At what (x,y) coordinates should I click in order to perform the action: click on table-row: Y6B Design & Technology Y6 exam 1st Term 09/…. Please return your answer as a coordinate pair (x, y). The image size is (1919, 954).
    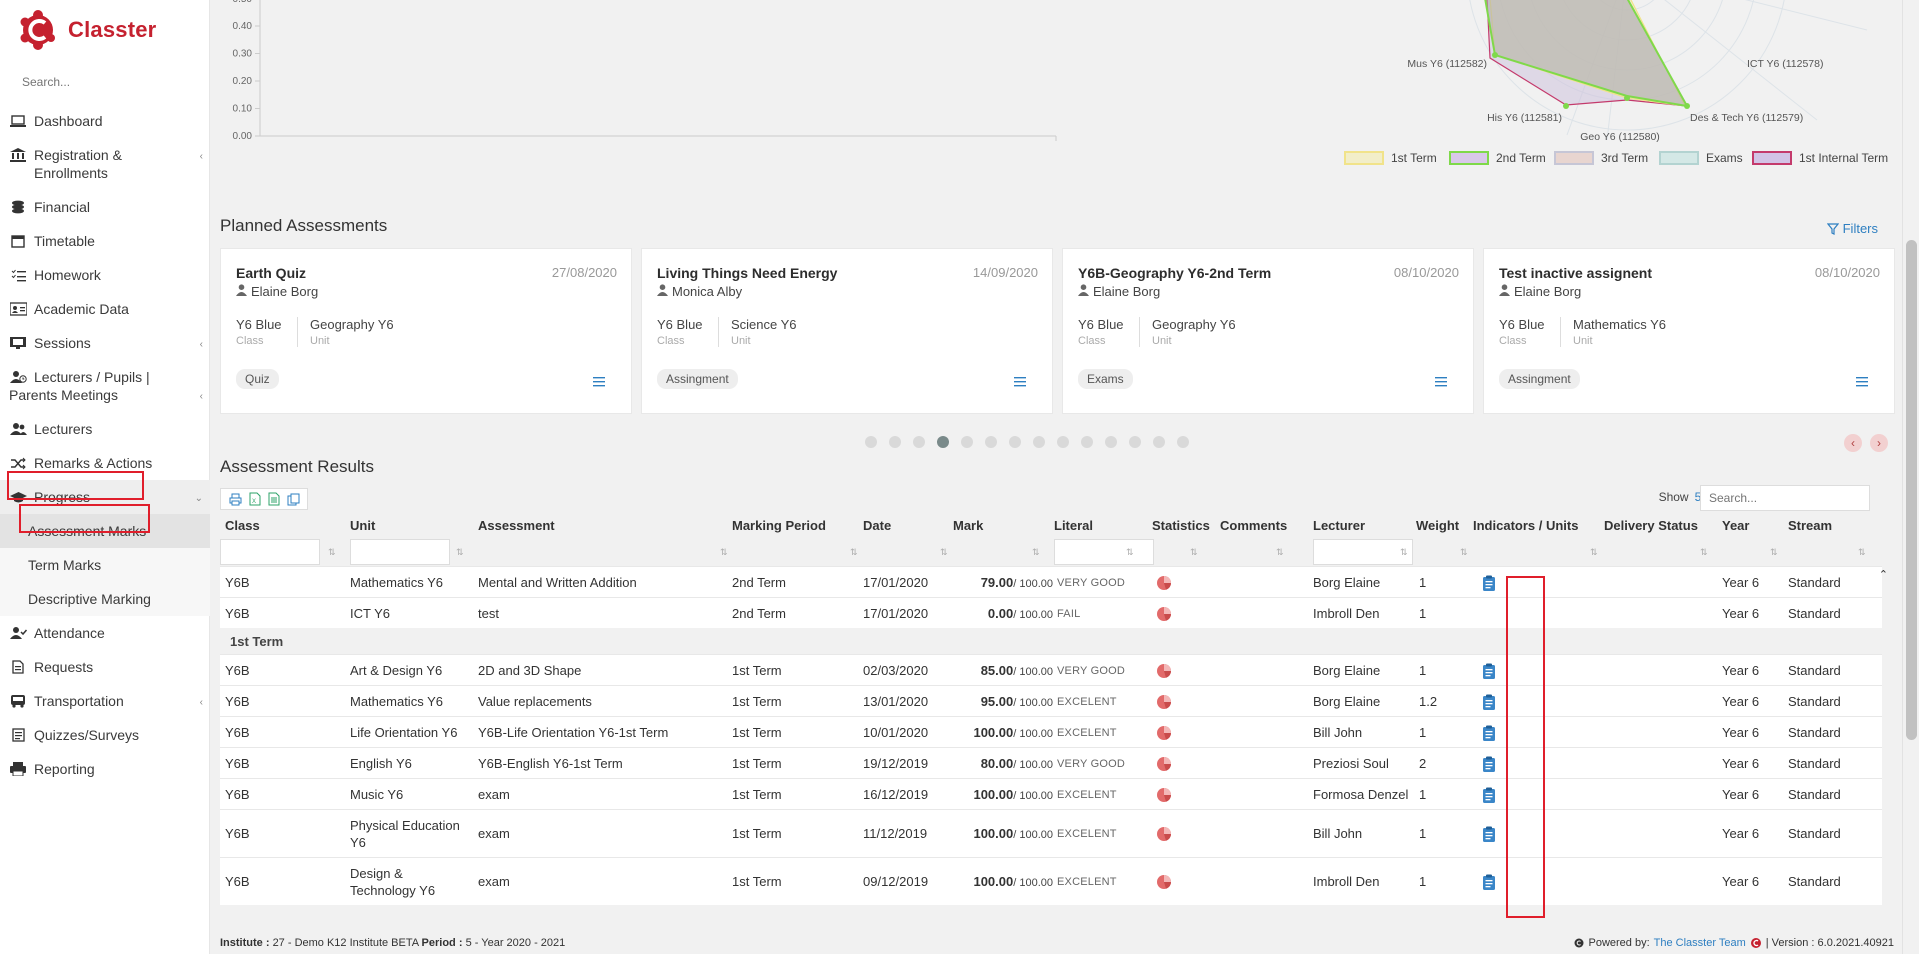
    Looking at the image, I should click on (1051, 881).